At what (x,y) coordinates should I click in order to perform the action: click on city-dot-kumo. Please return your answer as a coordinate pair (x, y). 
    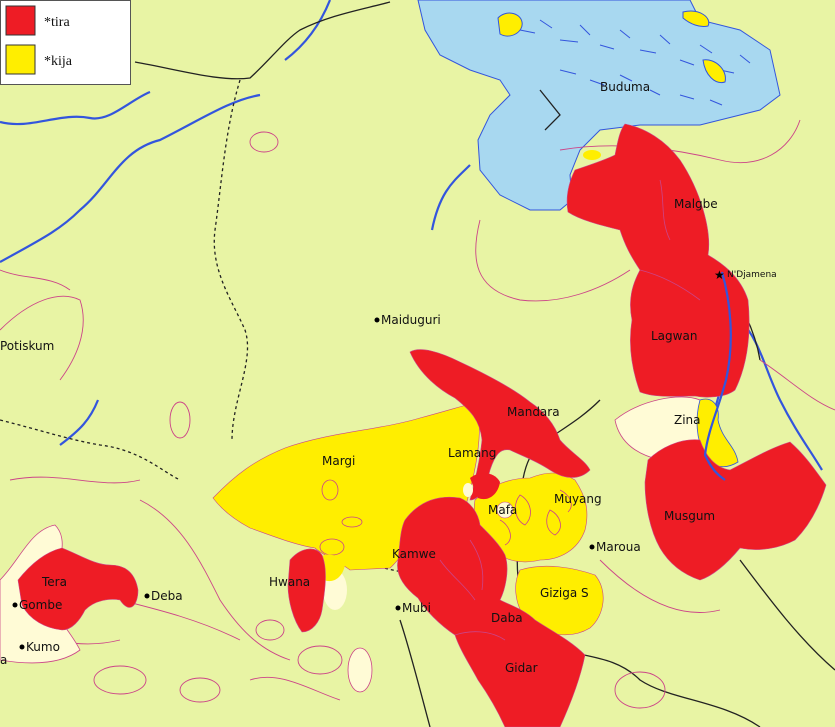
    Looking at the image, I should click on (22, 647).